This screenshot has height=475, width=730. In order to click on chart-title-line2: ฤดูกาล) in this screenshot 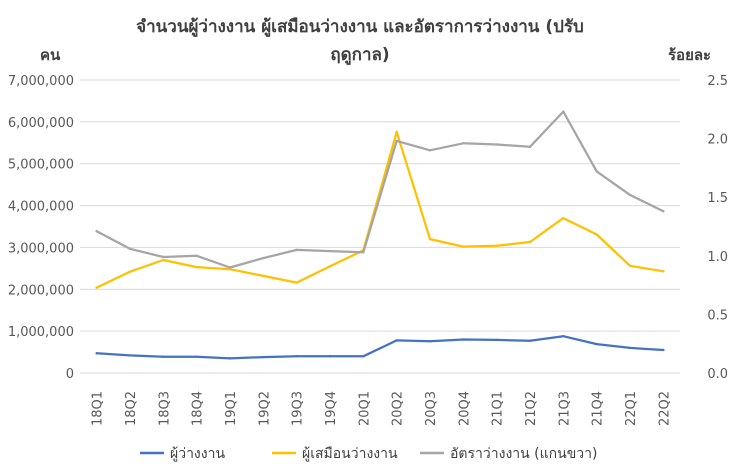, I will do `click(359, 55)`.